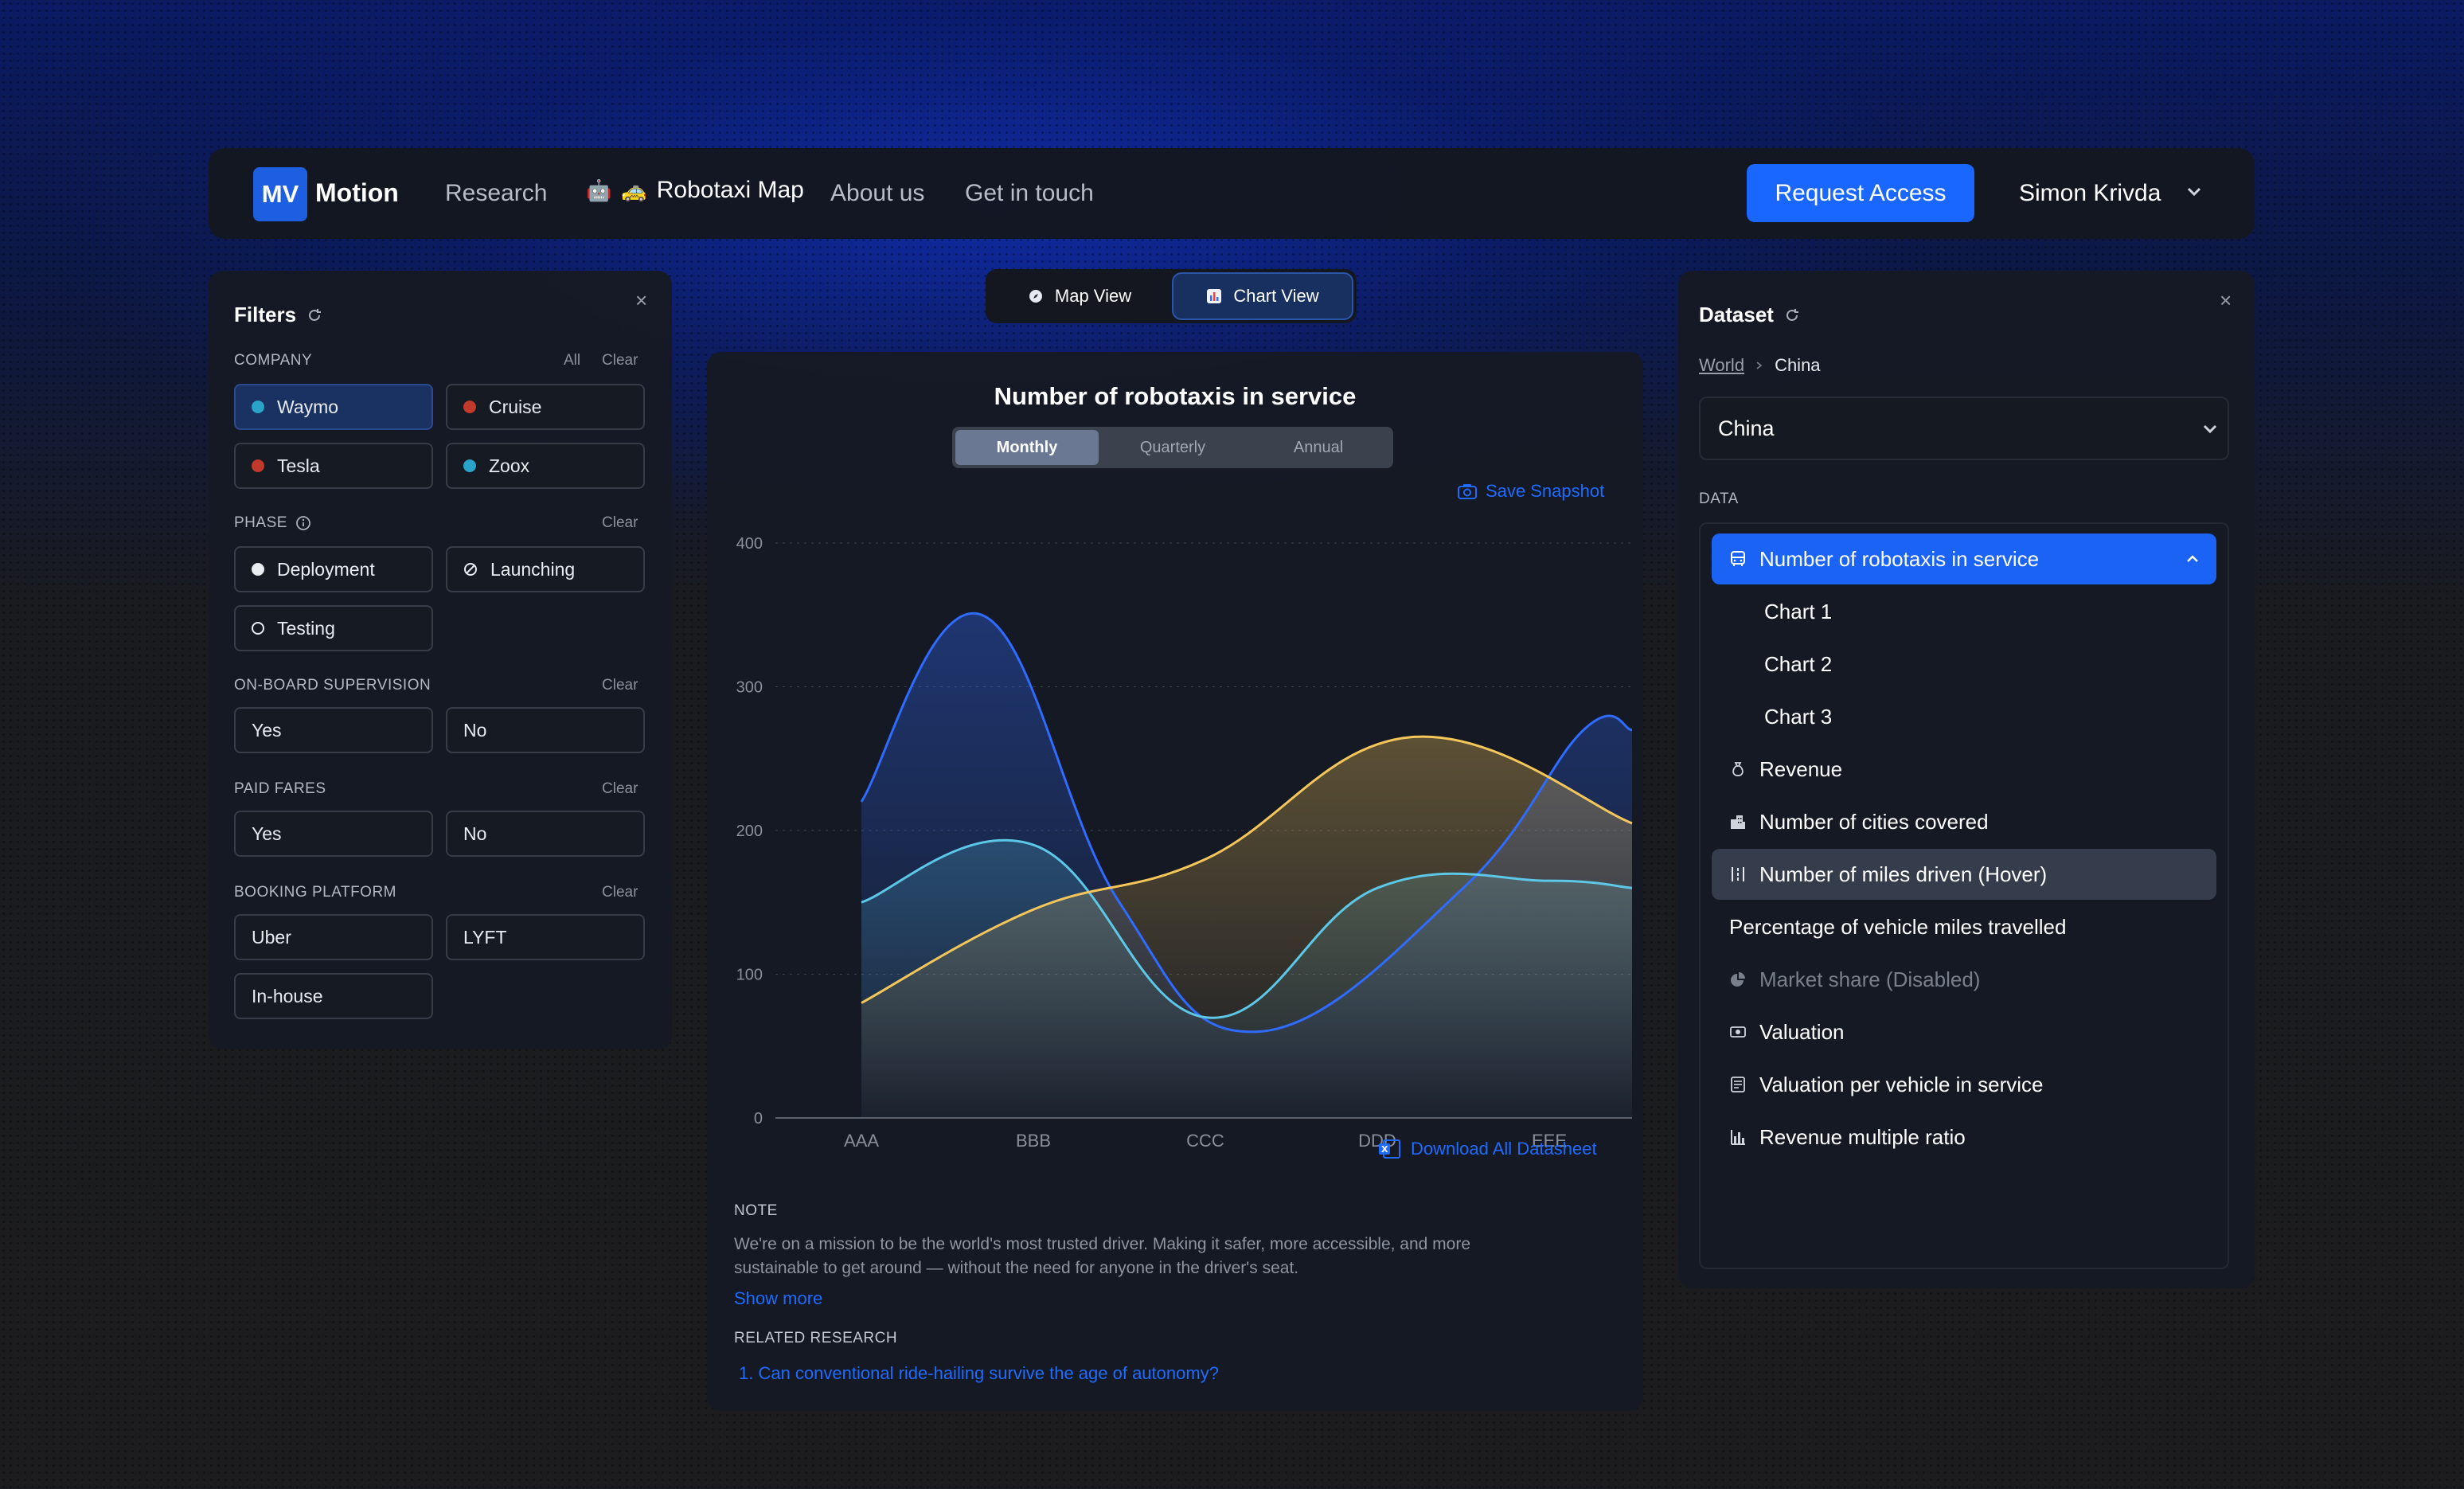  What do you see at coordinates (1035, 296) in the screenshot?
I see `compass-icon` at bounding box center [1035, 296].